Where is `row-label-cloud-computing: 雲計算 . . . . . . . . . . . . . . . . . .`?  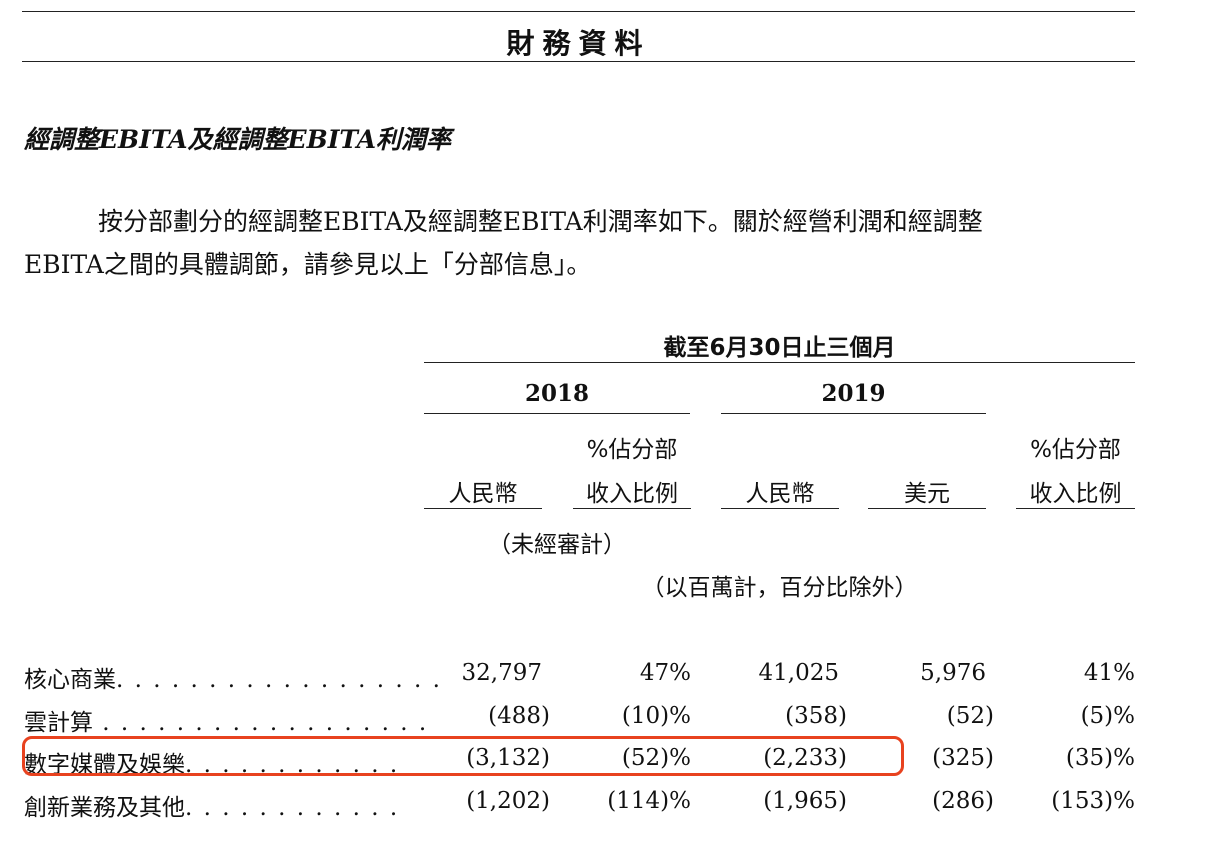 row-label-cloud-computing: 雲計算 . . . . . . . . . . . . . . . . . . is located at coordinates (226, 720).